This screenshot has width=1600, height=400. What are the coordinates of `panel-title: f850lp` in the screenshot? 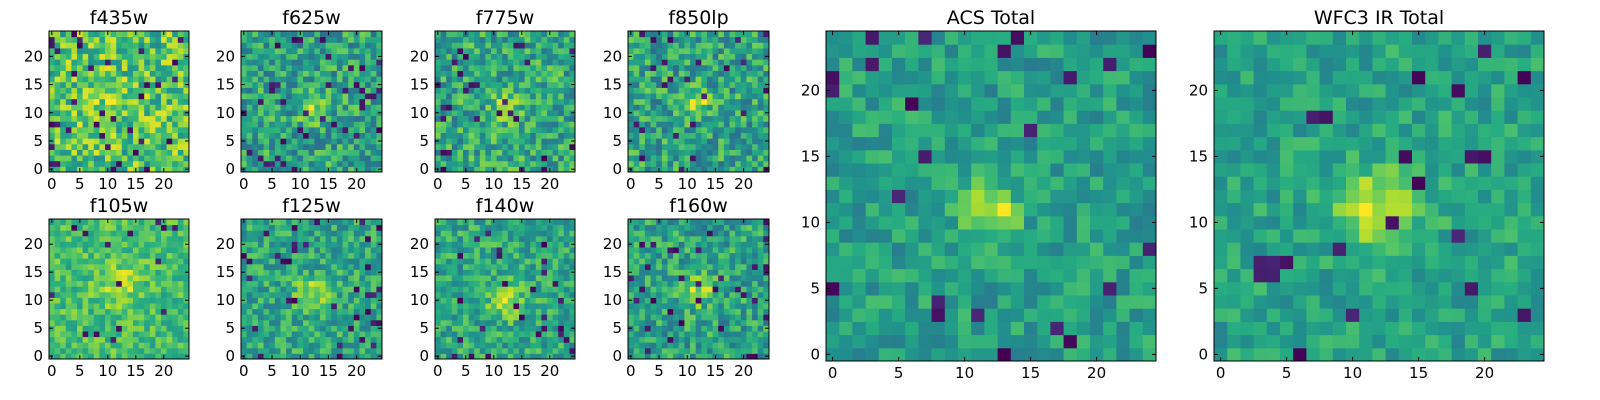 It's located at (698, 18).